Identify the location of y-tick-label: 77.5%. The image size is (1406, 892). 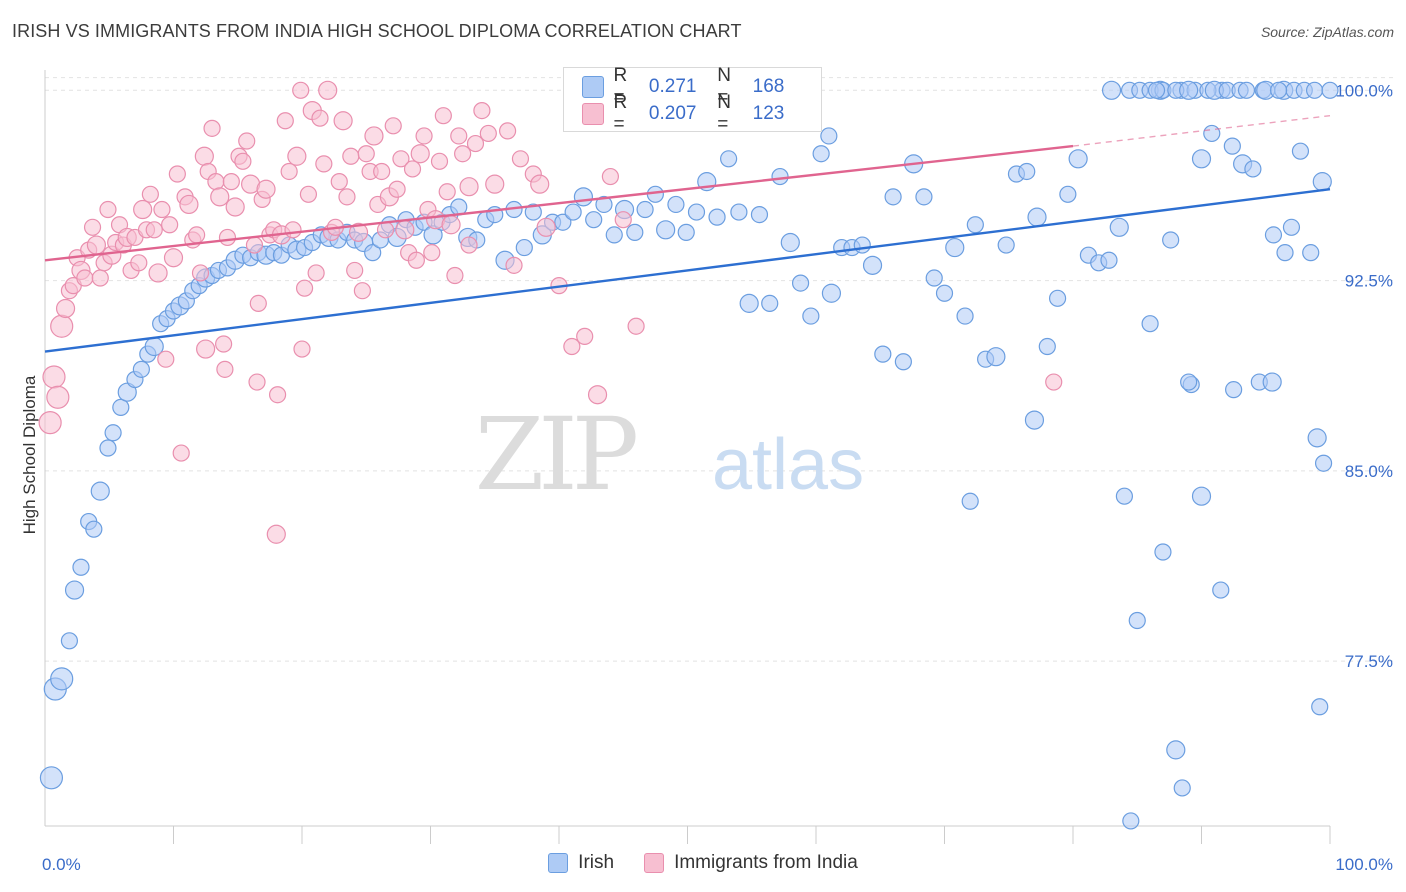
(1369, 661).